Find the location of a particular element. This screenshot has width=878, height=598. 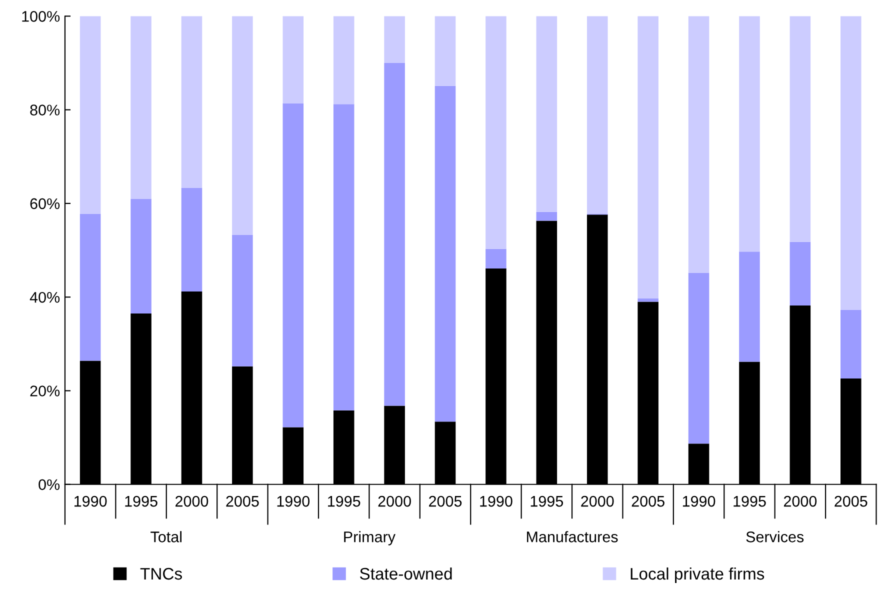

legend-label: State-owned is located at coordinates (406, 573).